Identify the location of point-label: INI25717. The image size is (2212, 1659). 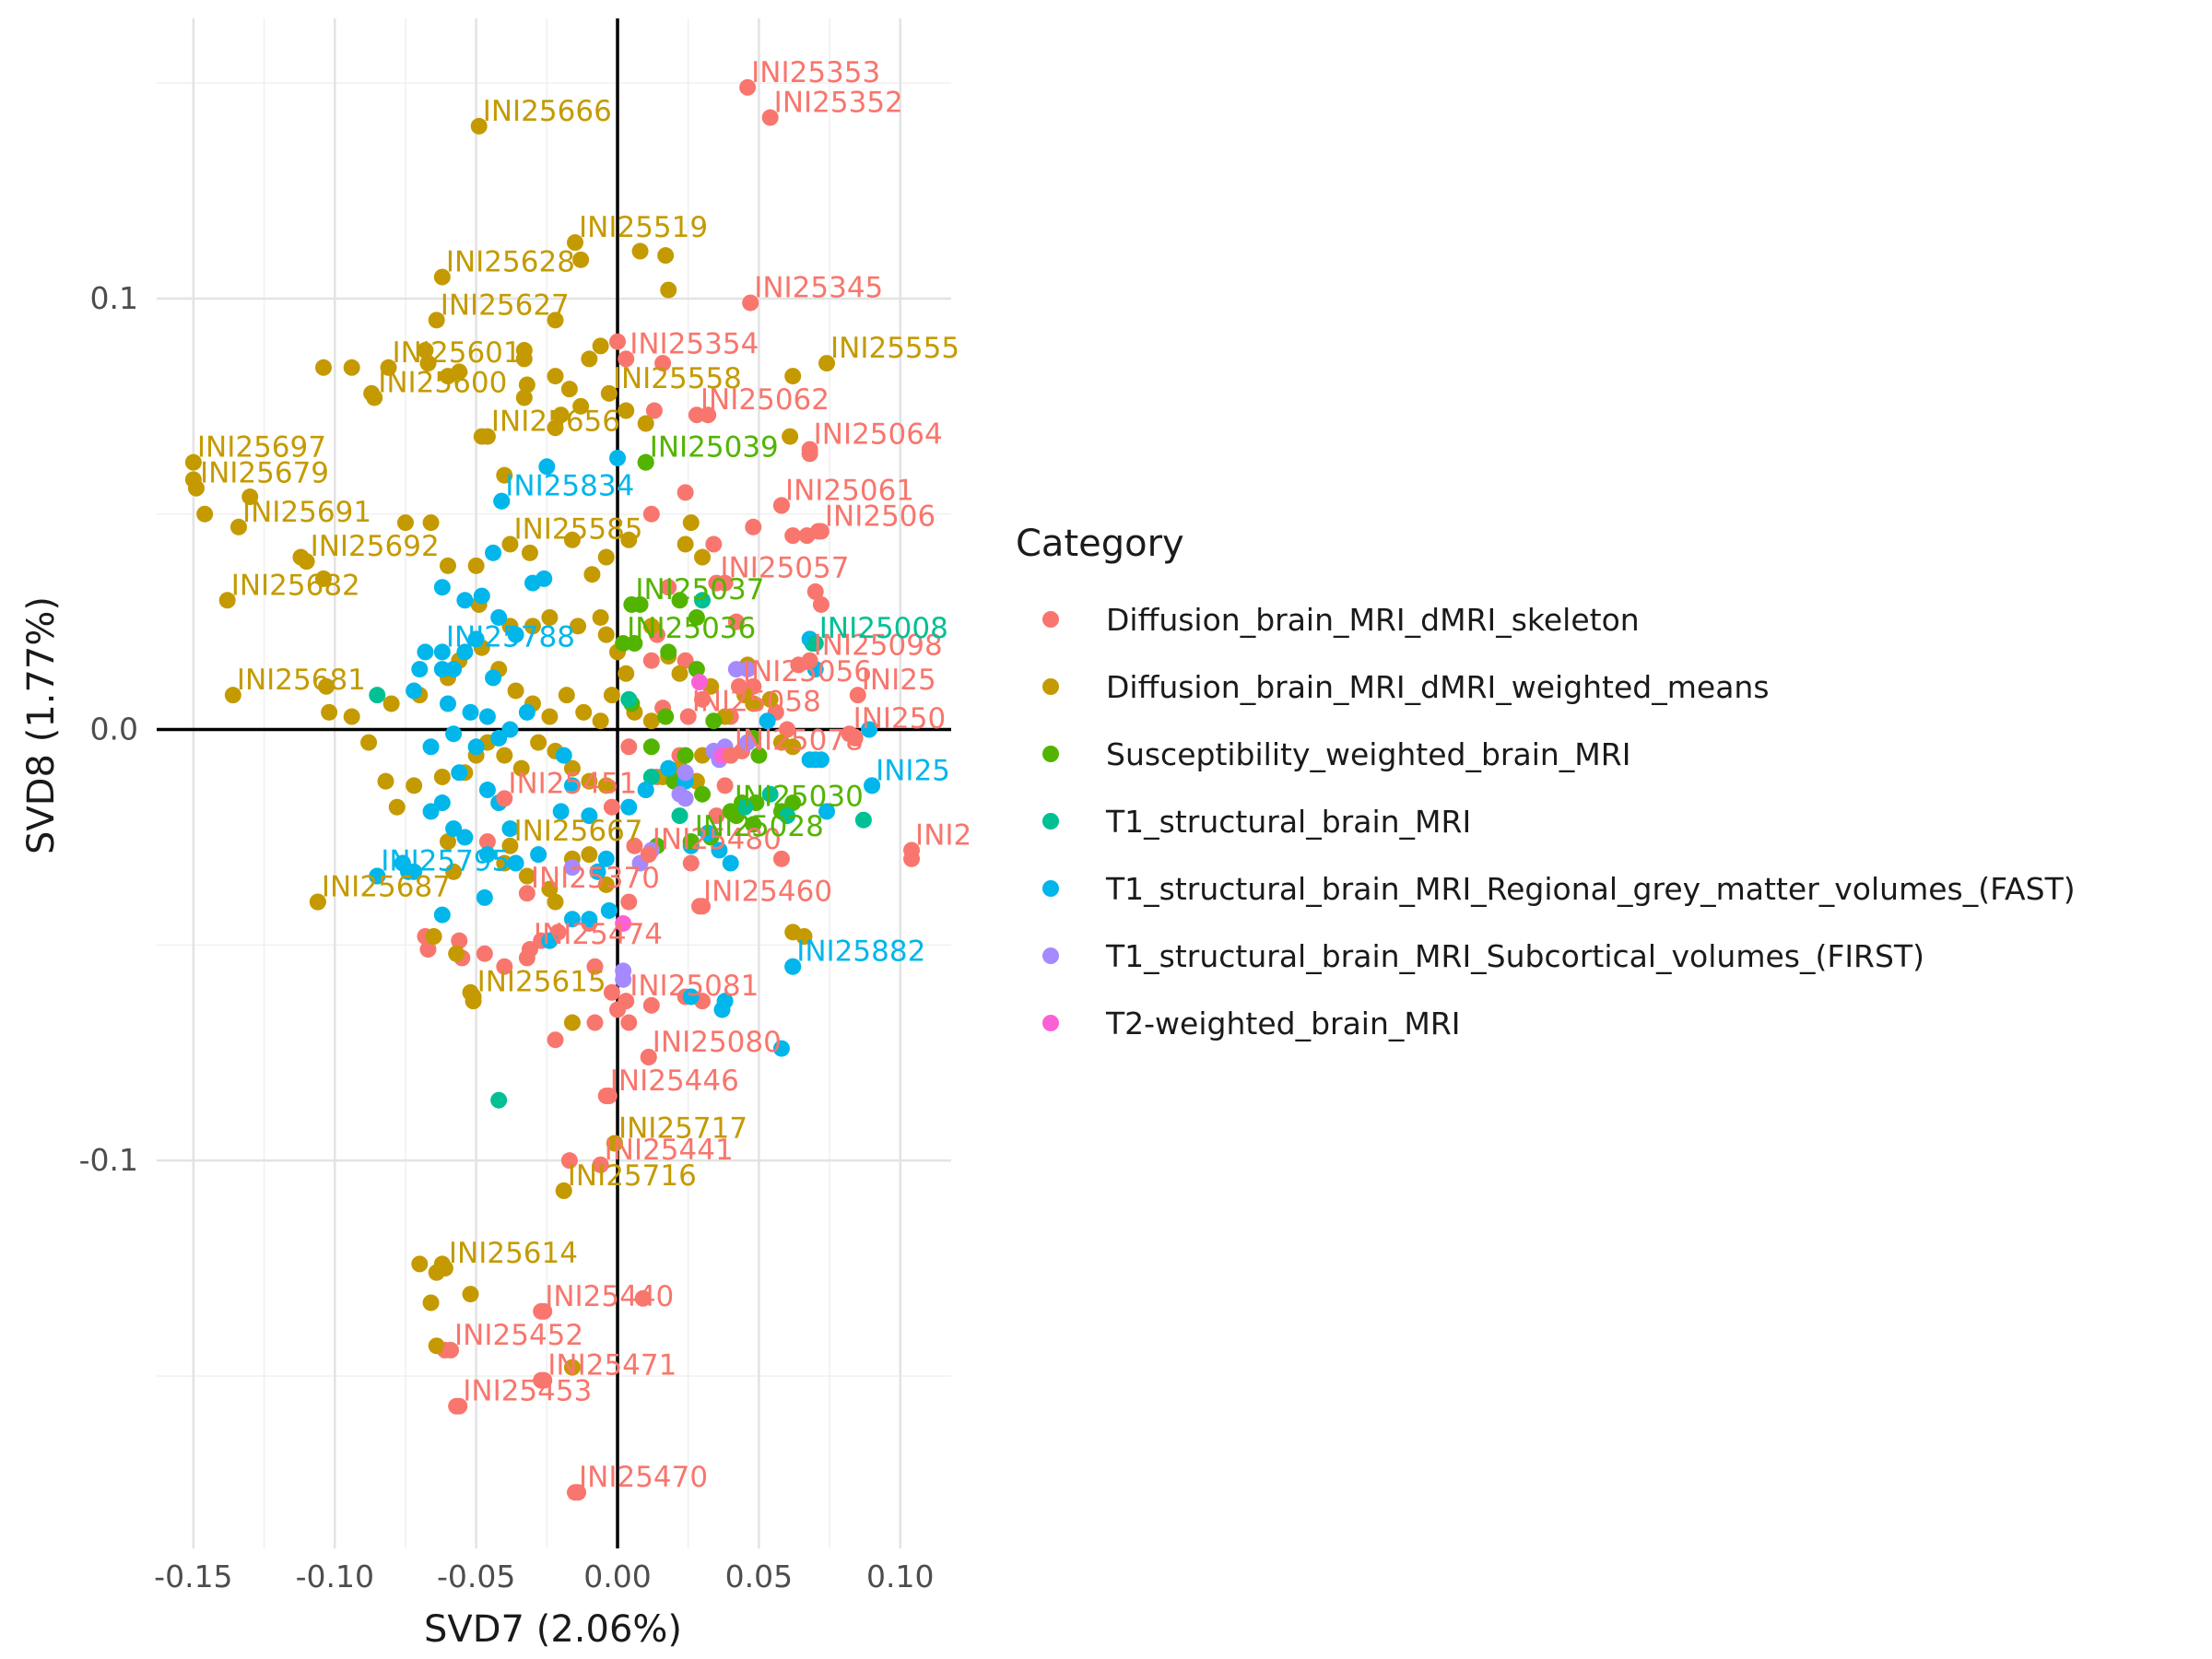
(682, 1128).